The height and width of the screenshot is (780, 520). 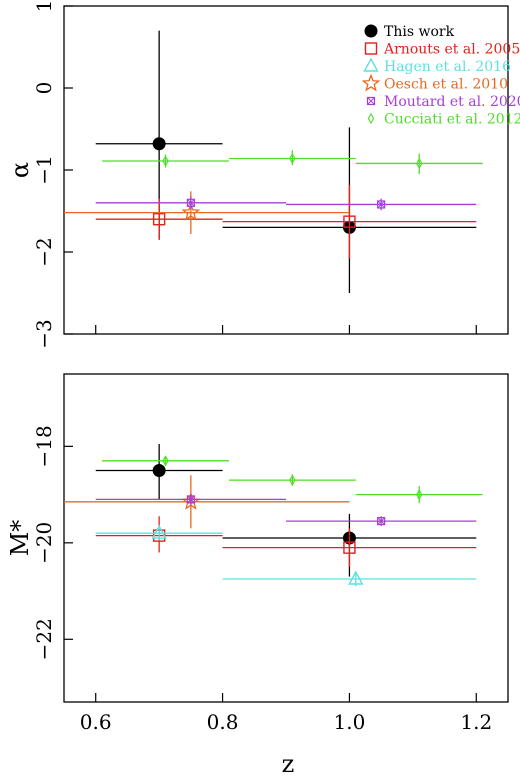 I want to click on y-tick-label: −20, so click(x=44, y=543).